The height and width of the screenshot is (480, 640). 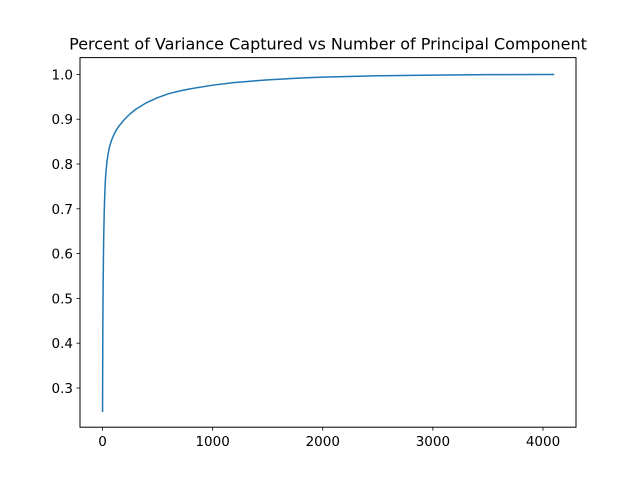 What do you see at coordinates (62, 344) in the screenshot?
I see `y-tick-label: 0.4` at bounding box center [62, 344].